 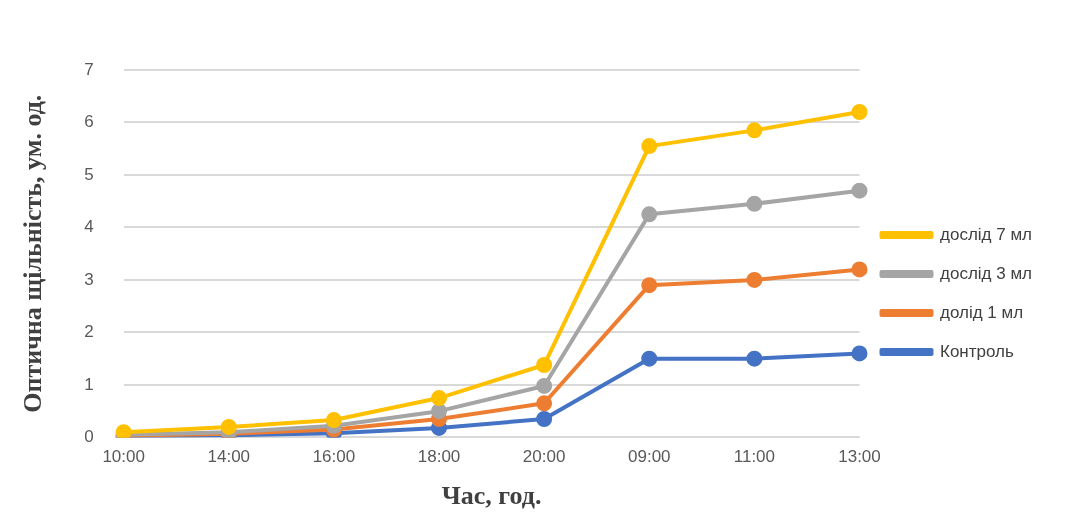 I want to click on legend-label: дослід 7 мл, so click(x=986, y=234).